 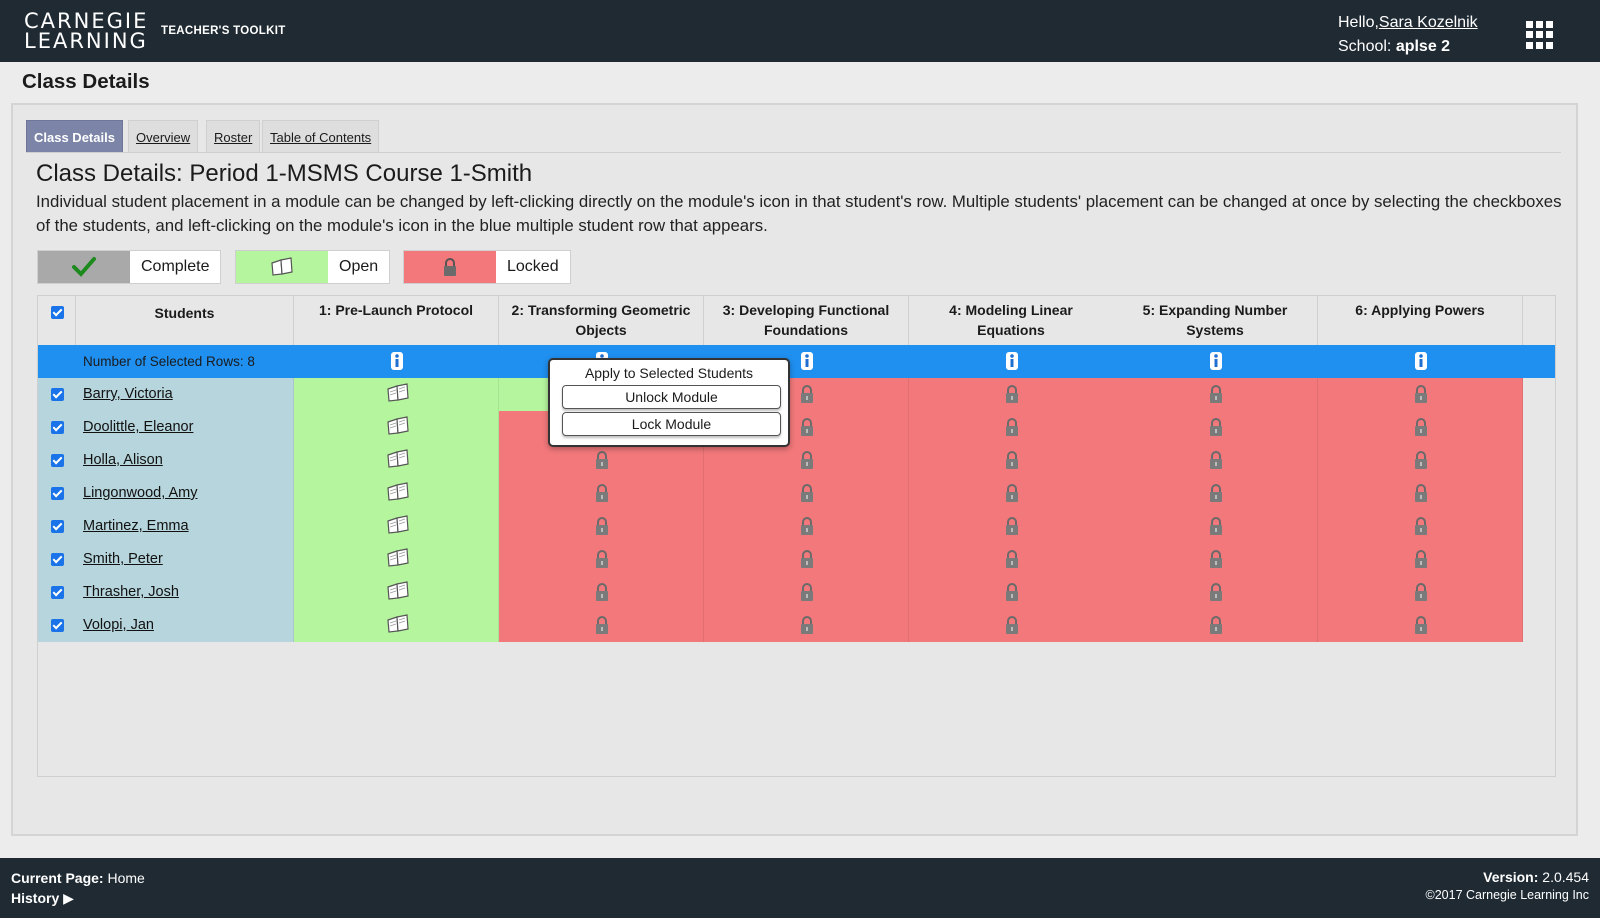 I want to click on tab-class-details: Class Details, so click(x=74, y=136).